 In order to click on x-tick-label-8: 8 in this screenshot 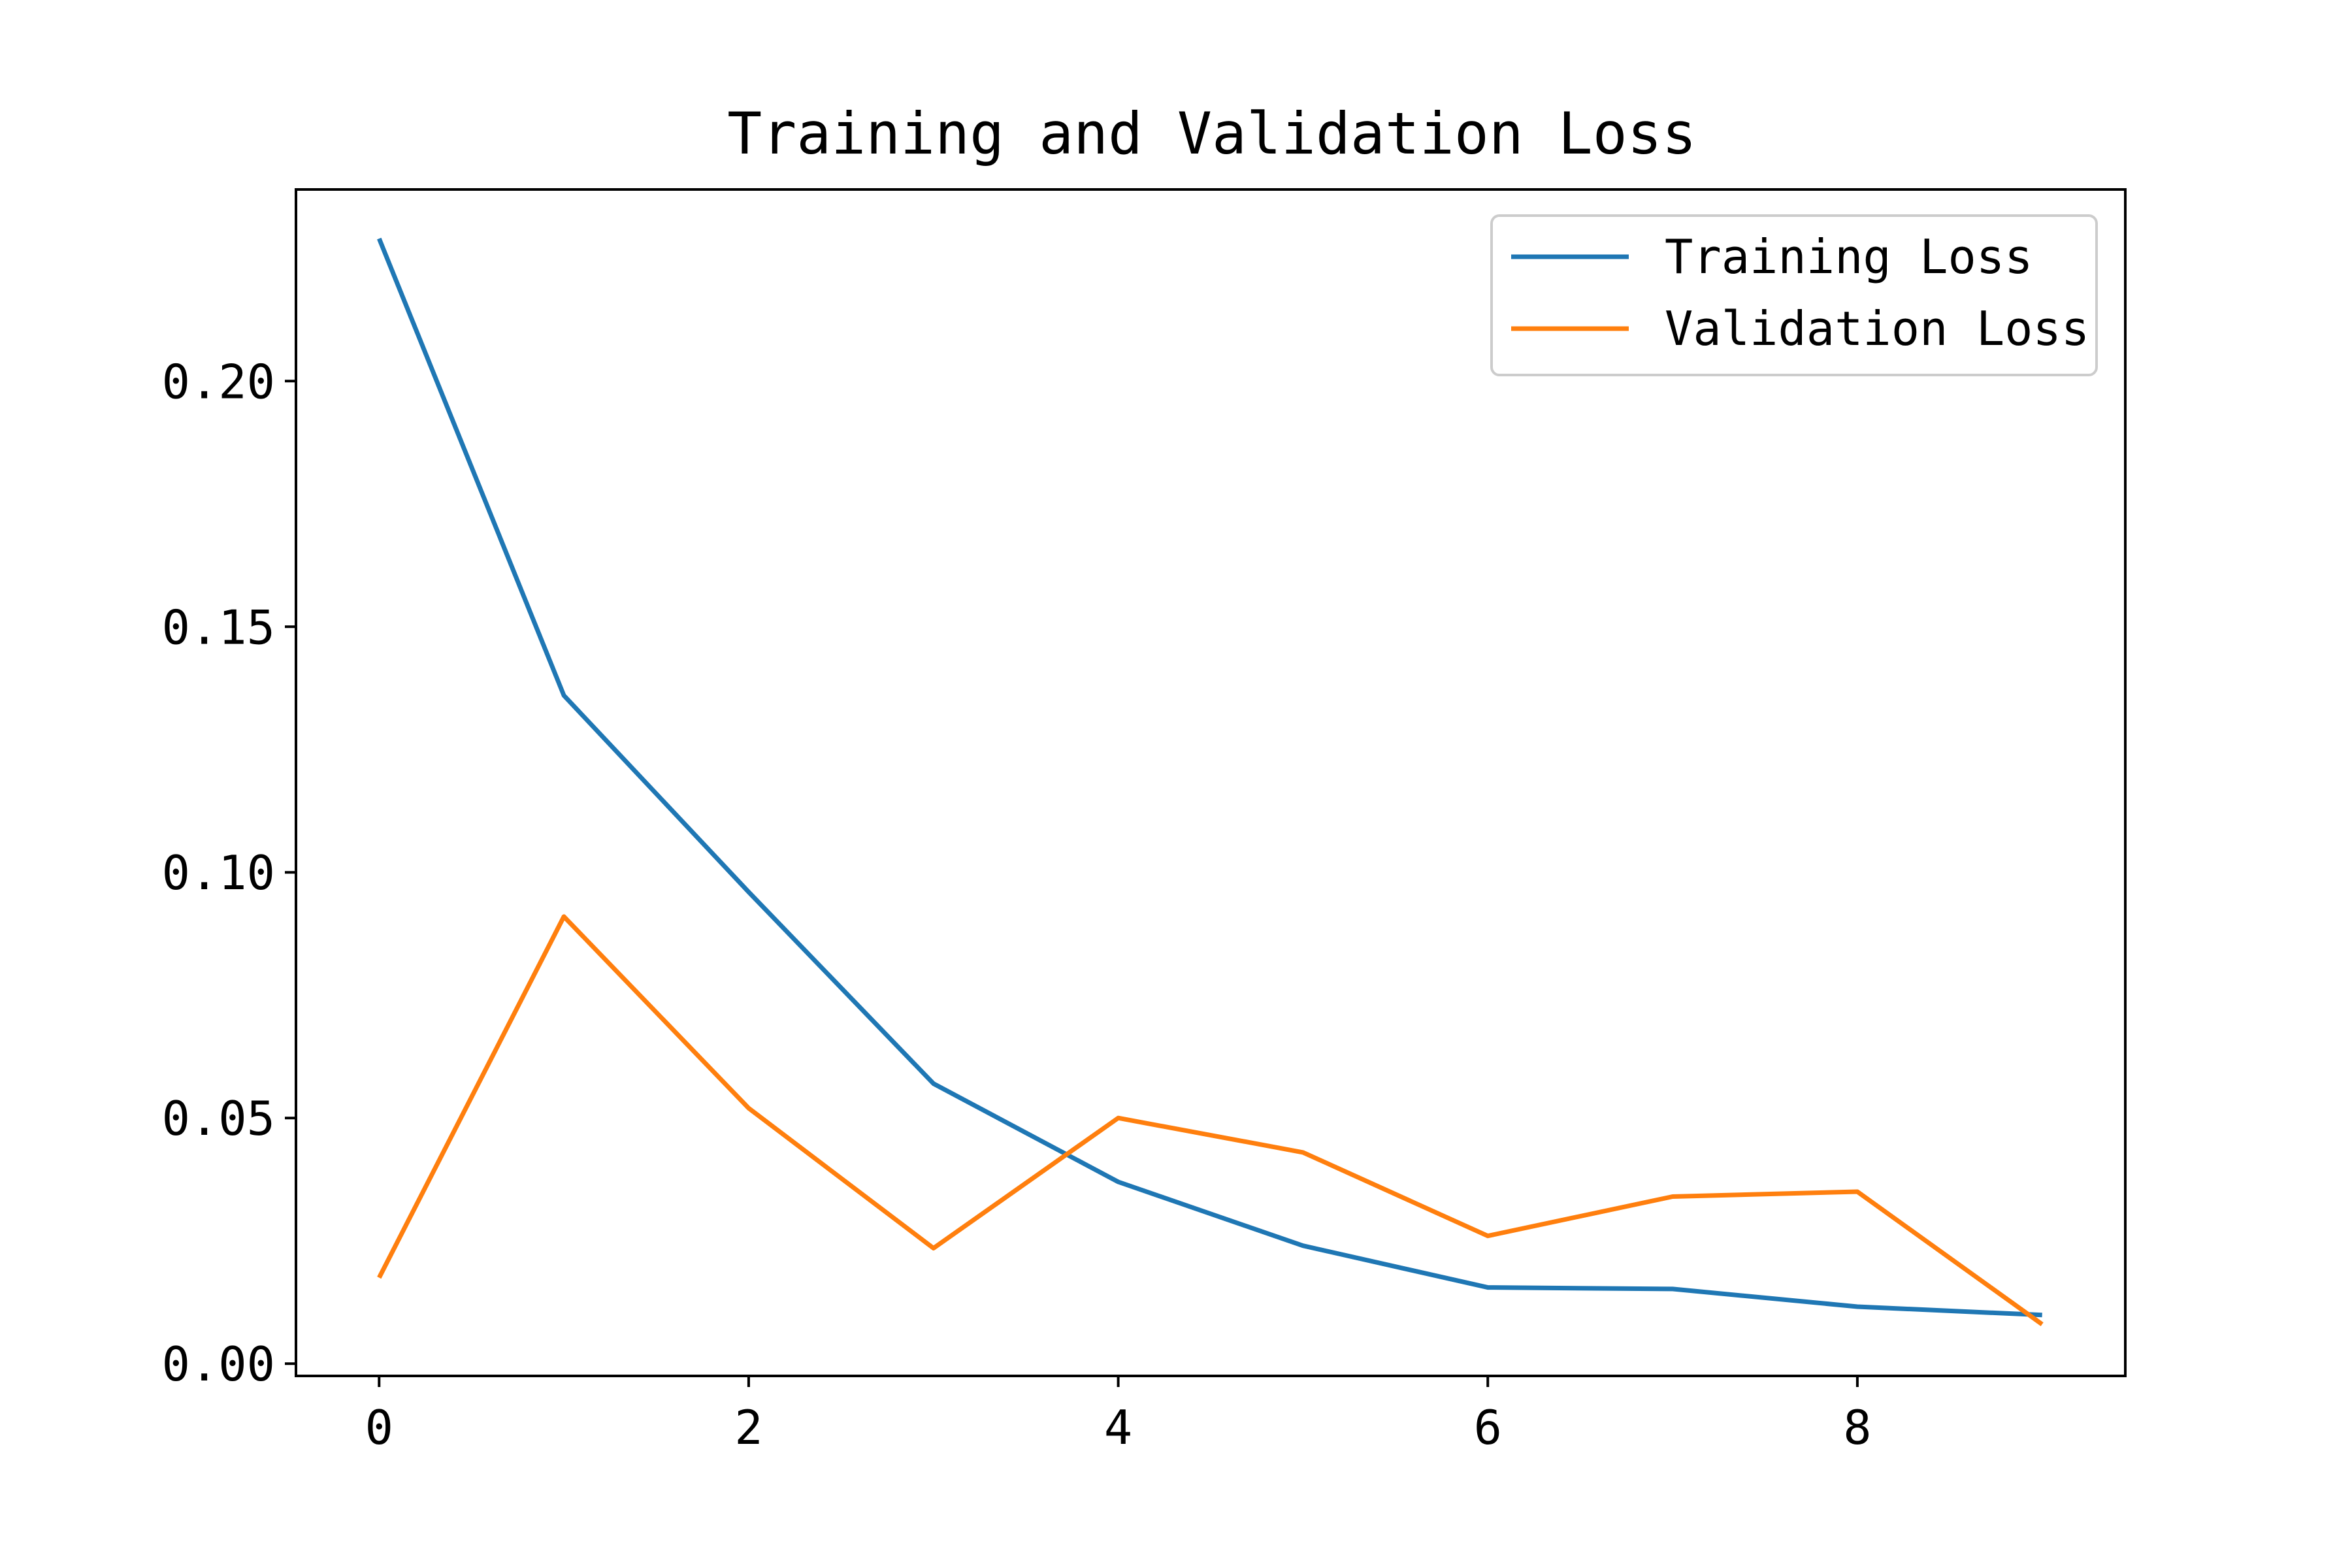, I will do `click(1857, 1427)`.